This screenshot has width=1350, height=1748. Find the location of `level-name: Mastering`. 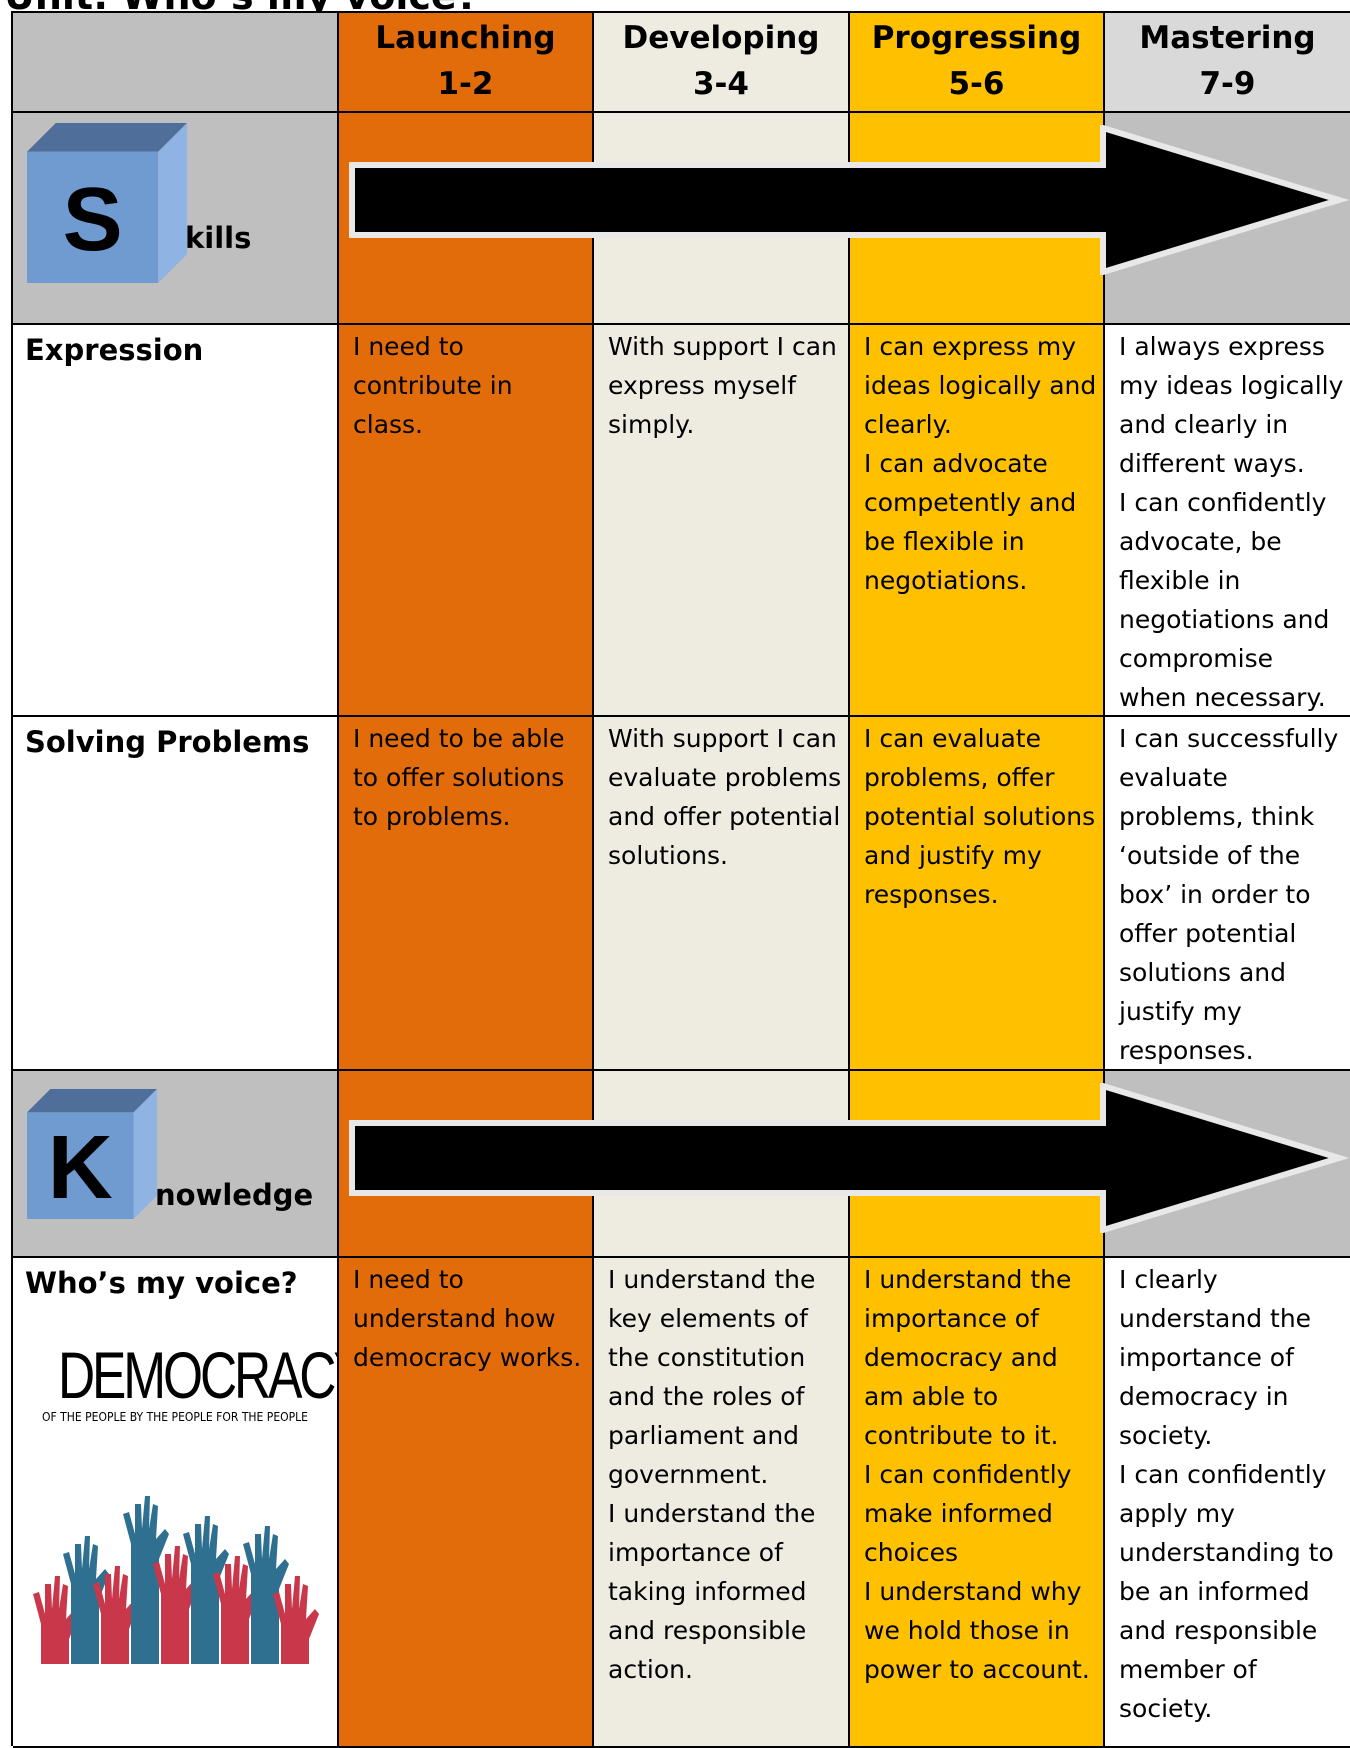

level-name: Mastering is located at coordinates (1227, 38).